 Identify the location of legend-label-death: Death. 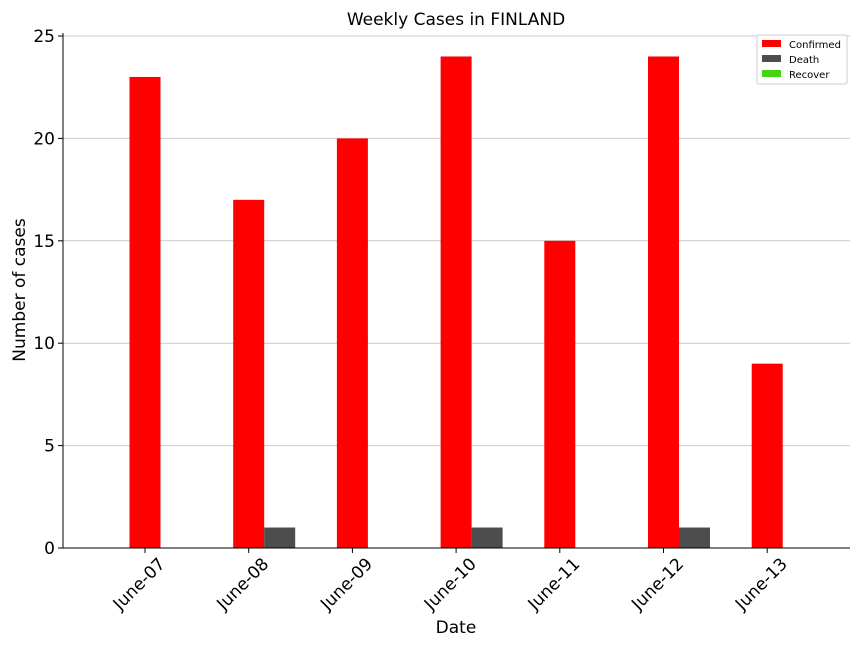
(804, 60).